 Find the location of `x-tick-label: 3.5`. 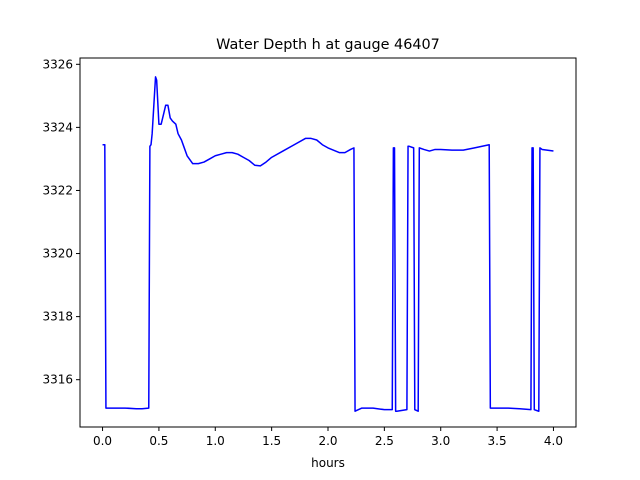

x-tick-label: 3.5 is located at coordinates (497, 441).